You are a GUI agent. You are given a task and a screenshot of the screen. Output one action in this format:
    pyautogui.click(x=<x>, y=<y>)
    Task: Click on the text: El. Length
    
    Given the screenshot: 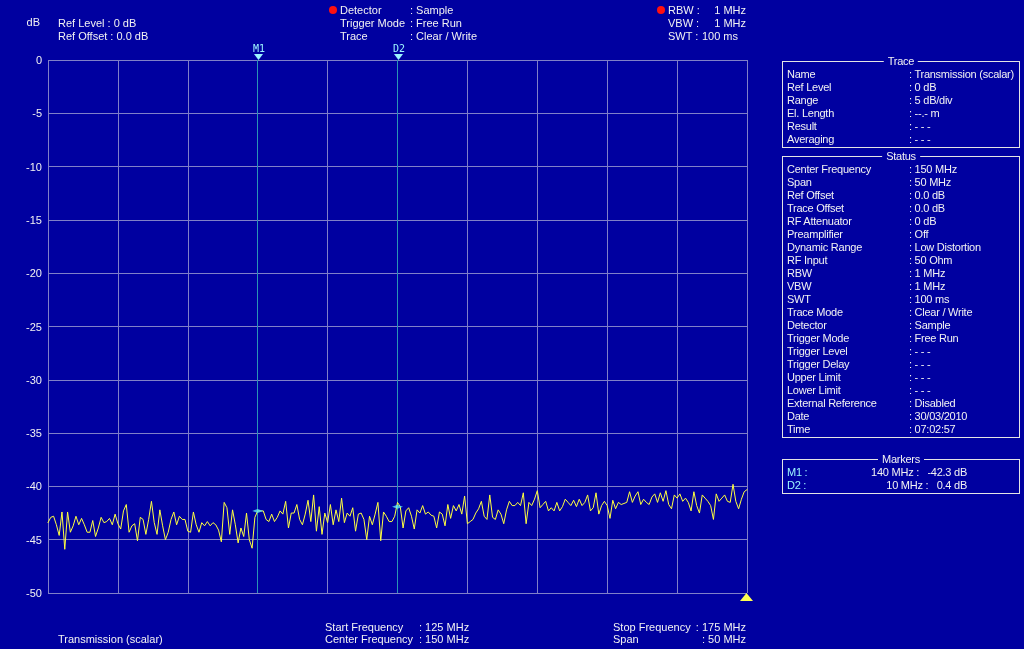 What is the action you would take?
    pyautogui.click(x=811, y=113)
    